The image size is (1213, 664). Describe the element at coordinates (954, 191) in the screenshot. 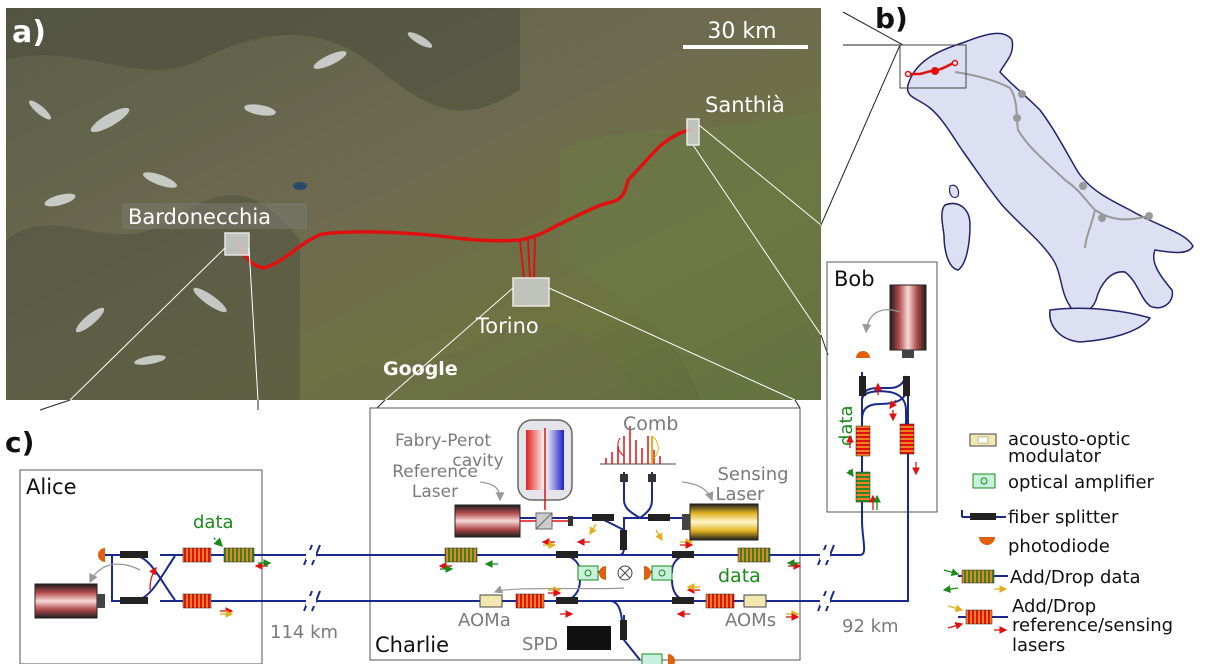

I see `corsica` at that location.